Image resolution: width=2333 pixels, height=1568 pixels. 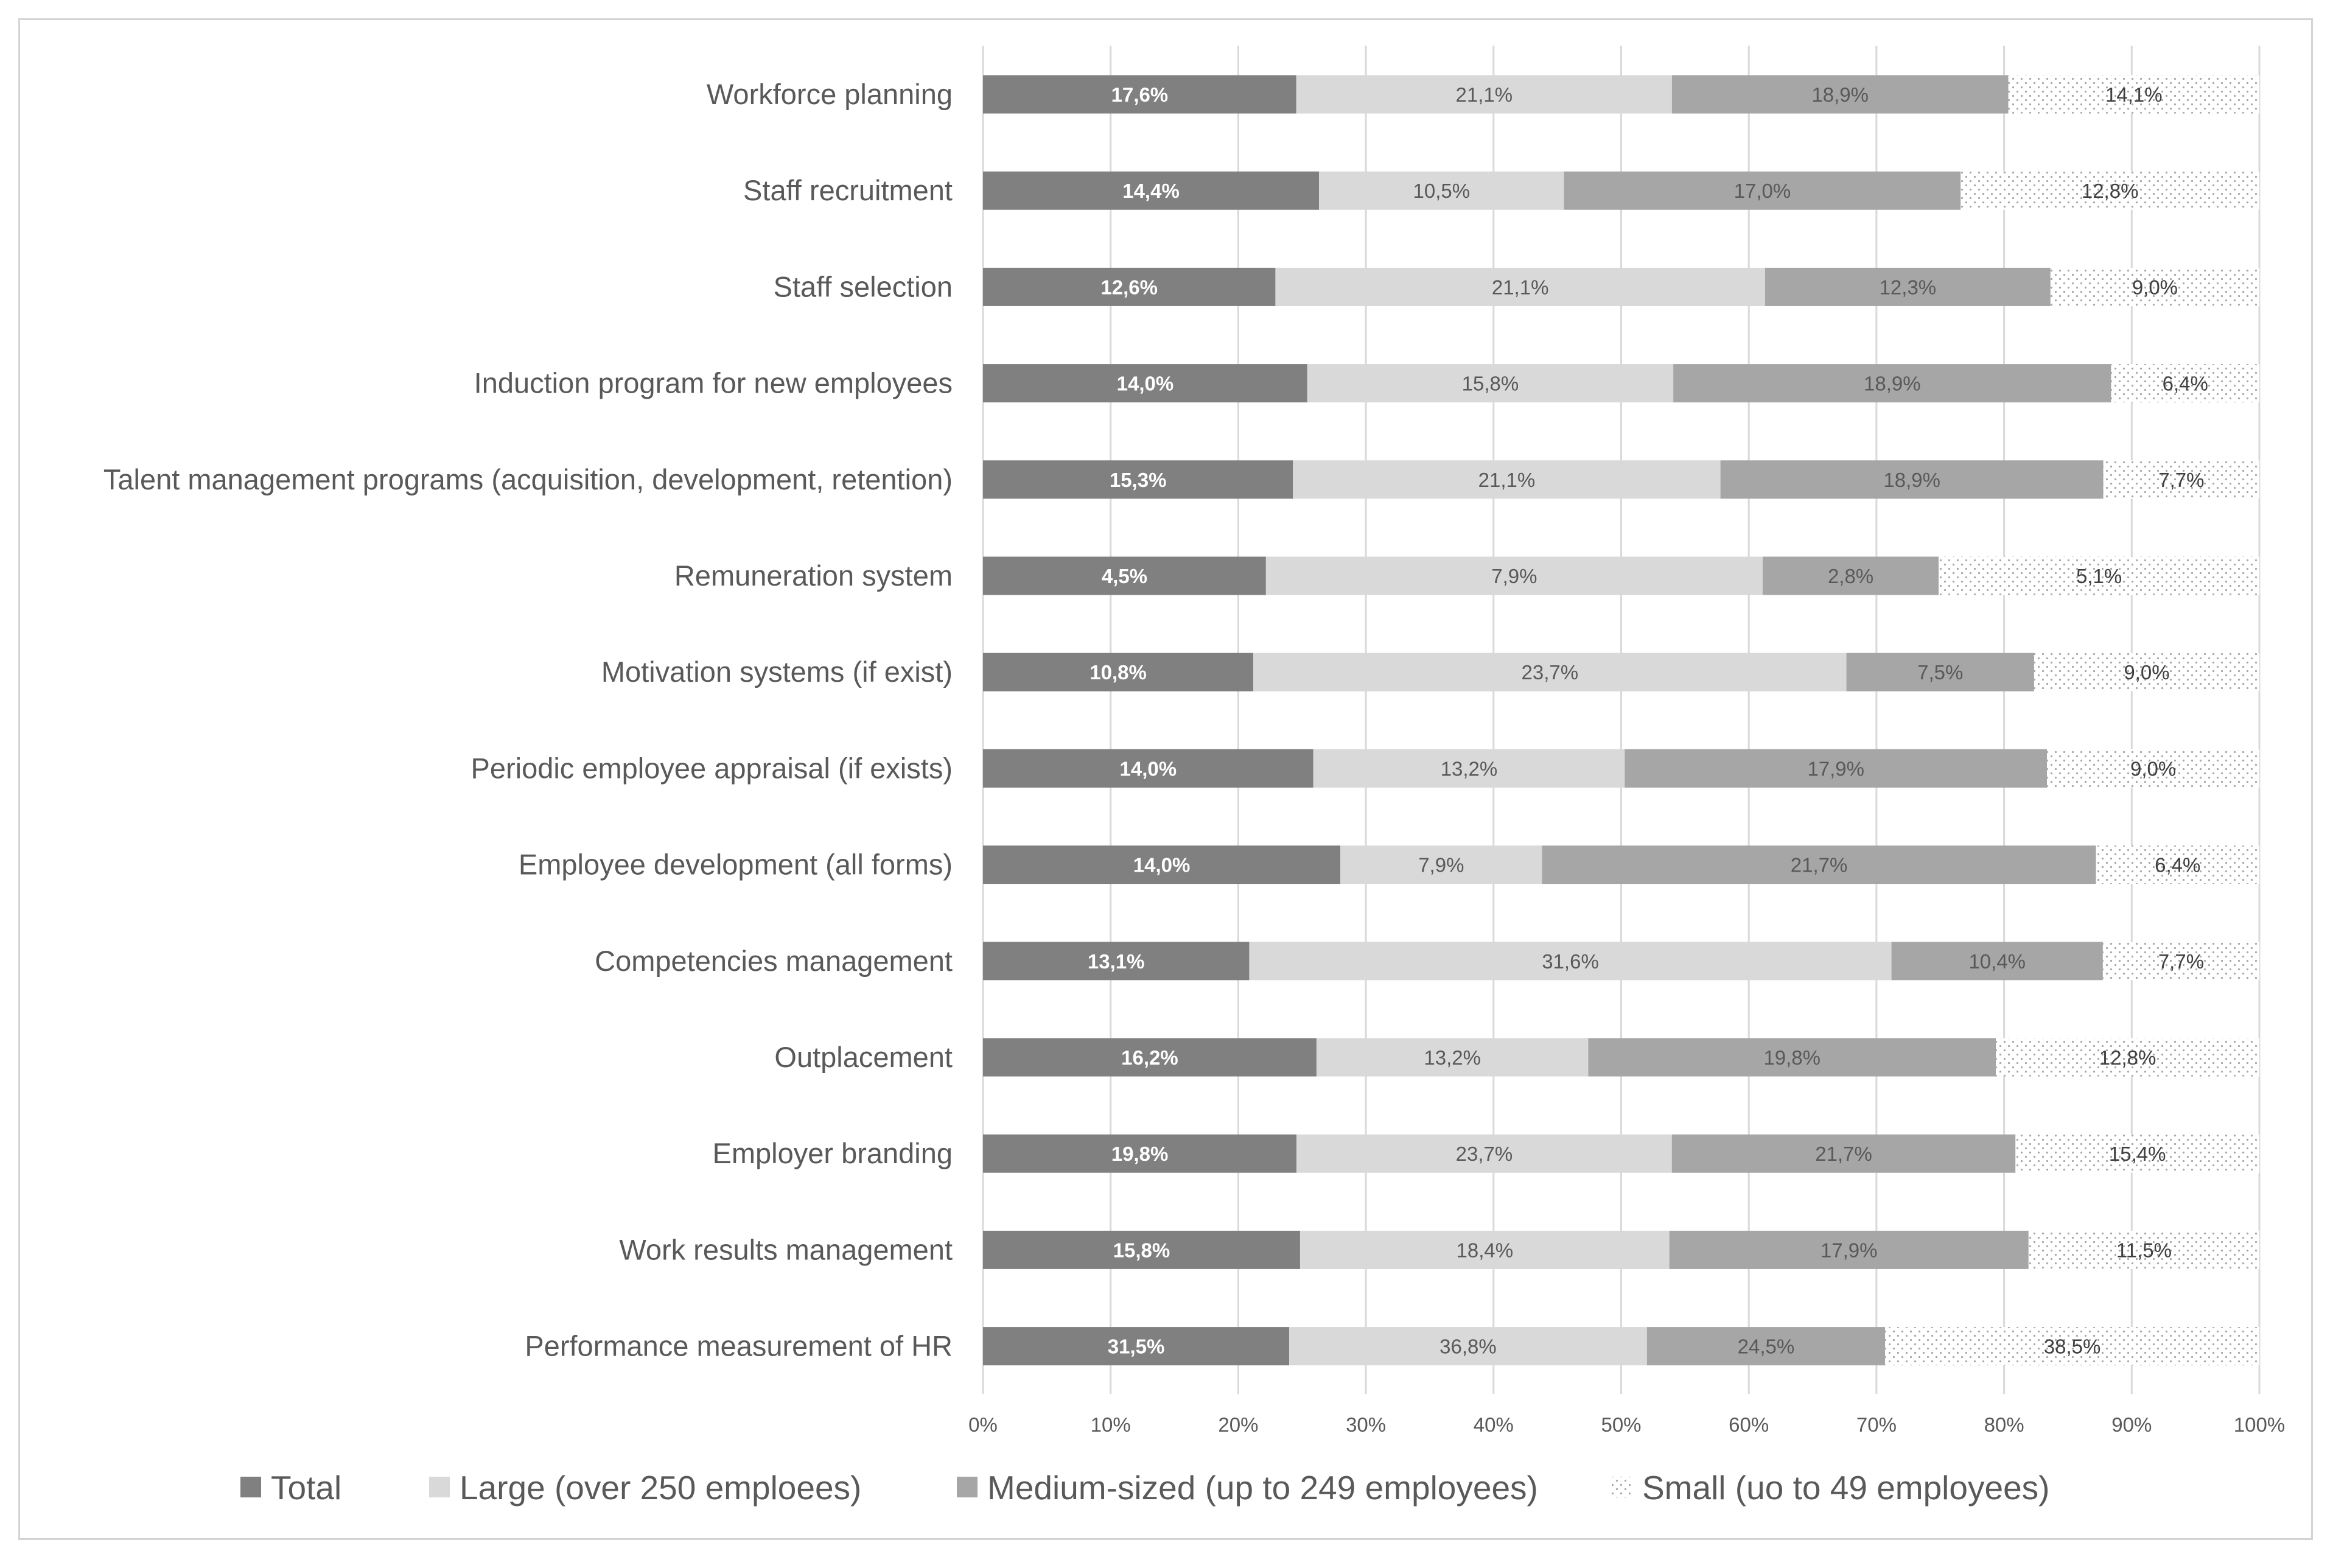 I want to click on legend-label: Total, so click(x=306, y=1488).